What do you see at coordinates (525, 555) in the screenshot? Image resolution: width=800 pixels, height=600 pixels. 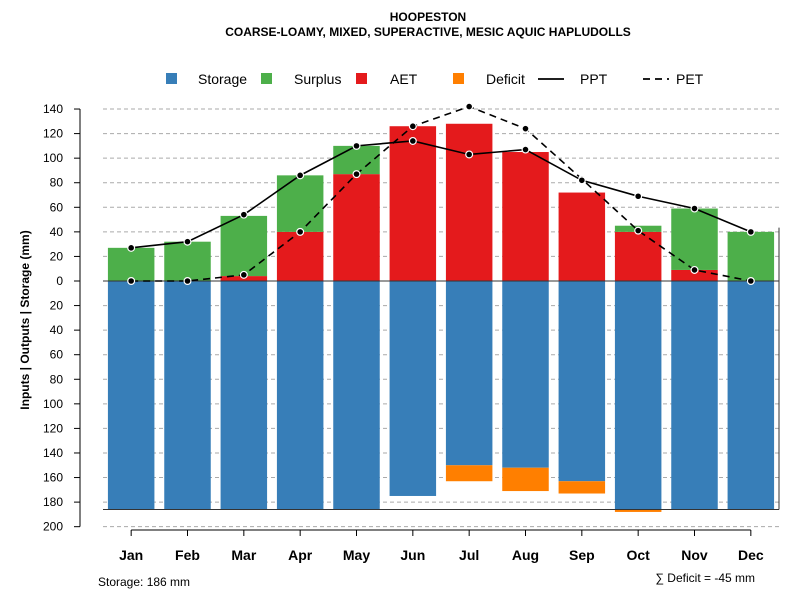 I see `x-tick-label: Aug` at bounding box center [525, 555].